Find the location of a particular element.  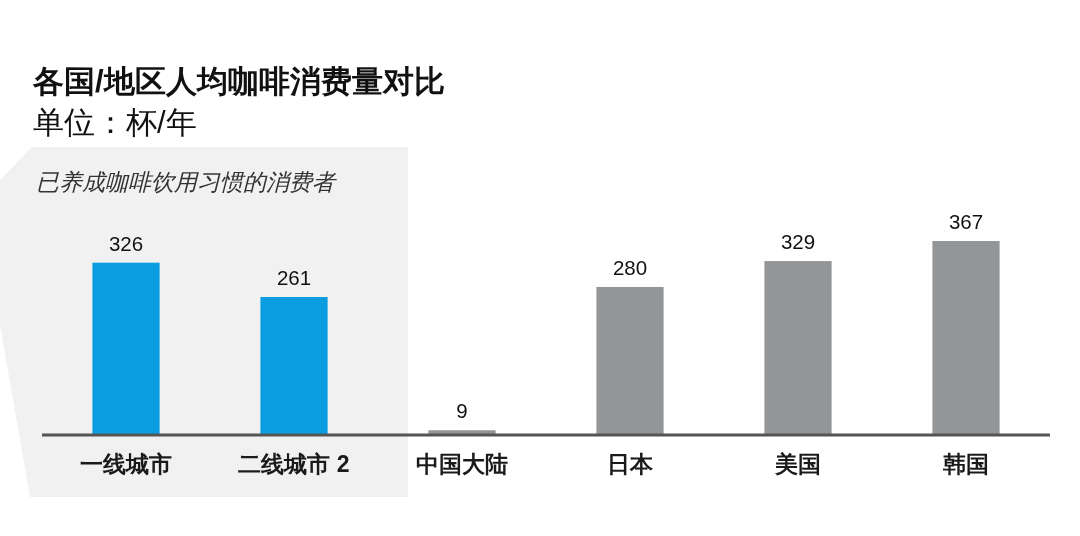

x-tick-label: 日本 is located at coordinates (630, 464).